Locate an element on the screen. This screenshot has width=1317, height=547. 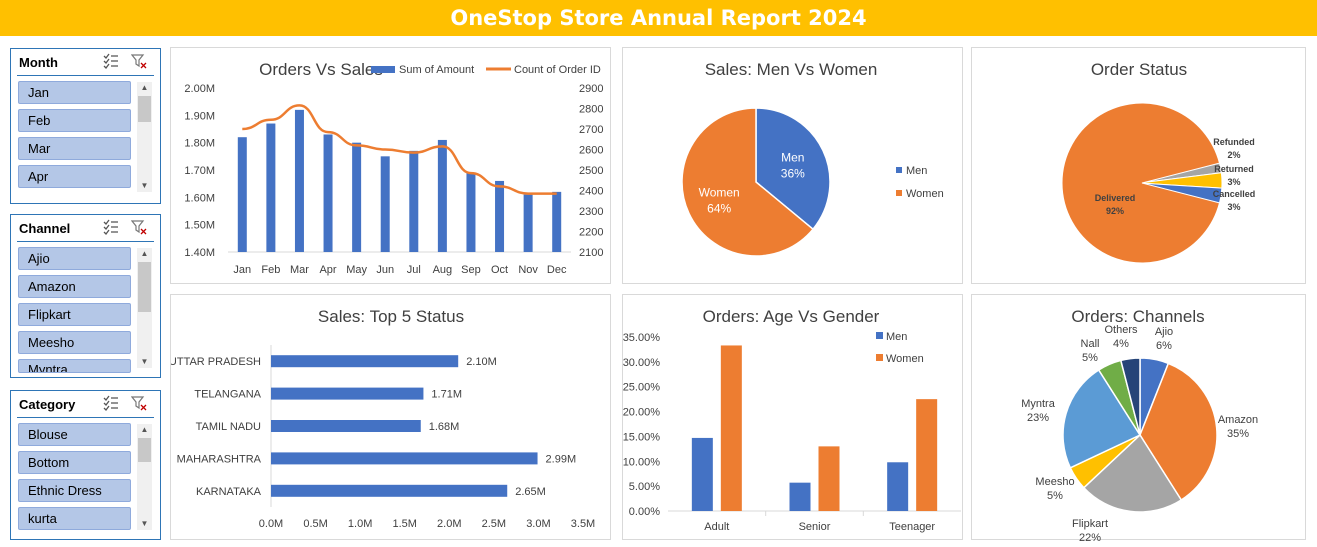
pie-data-label: Ajio is located at coordinates (1164, 332).